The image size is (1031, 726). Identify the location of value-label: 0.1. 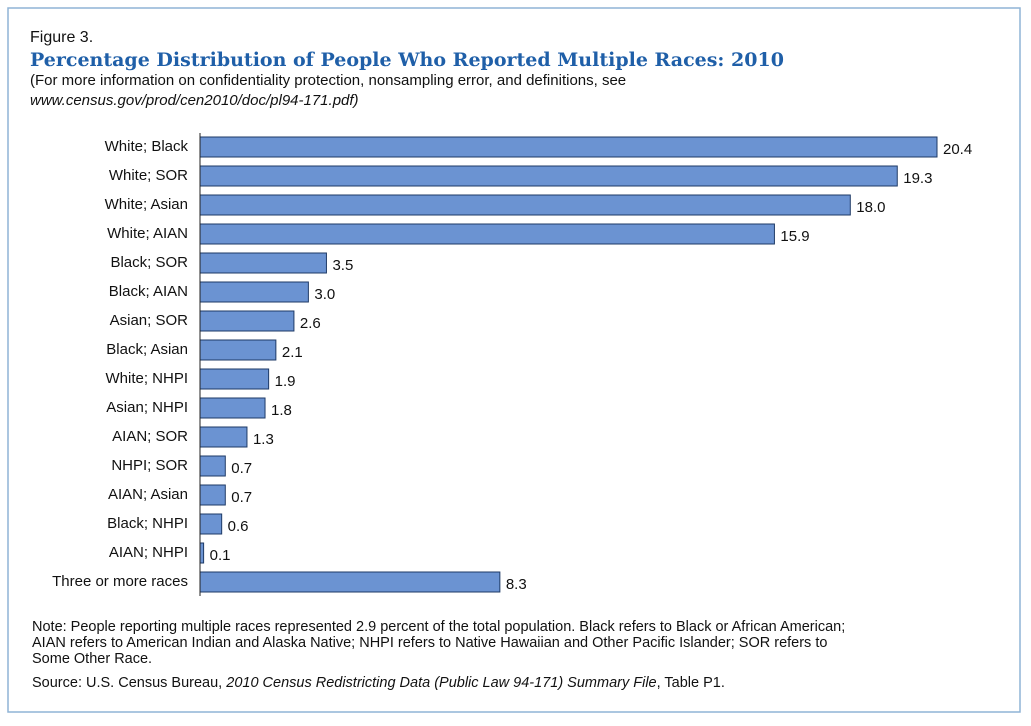
(220, 555).